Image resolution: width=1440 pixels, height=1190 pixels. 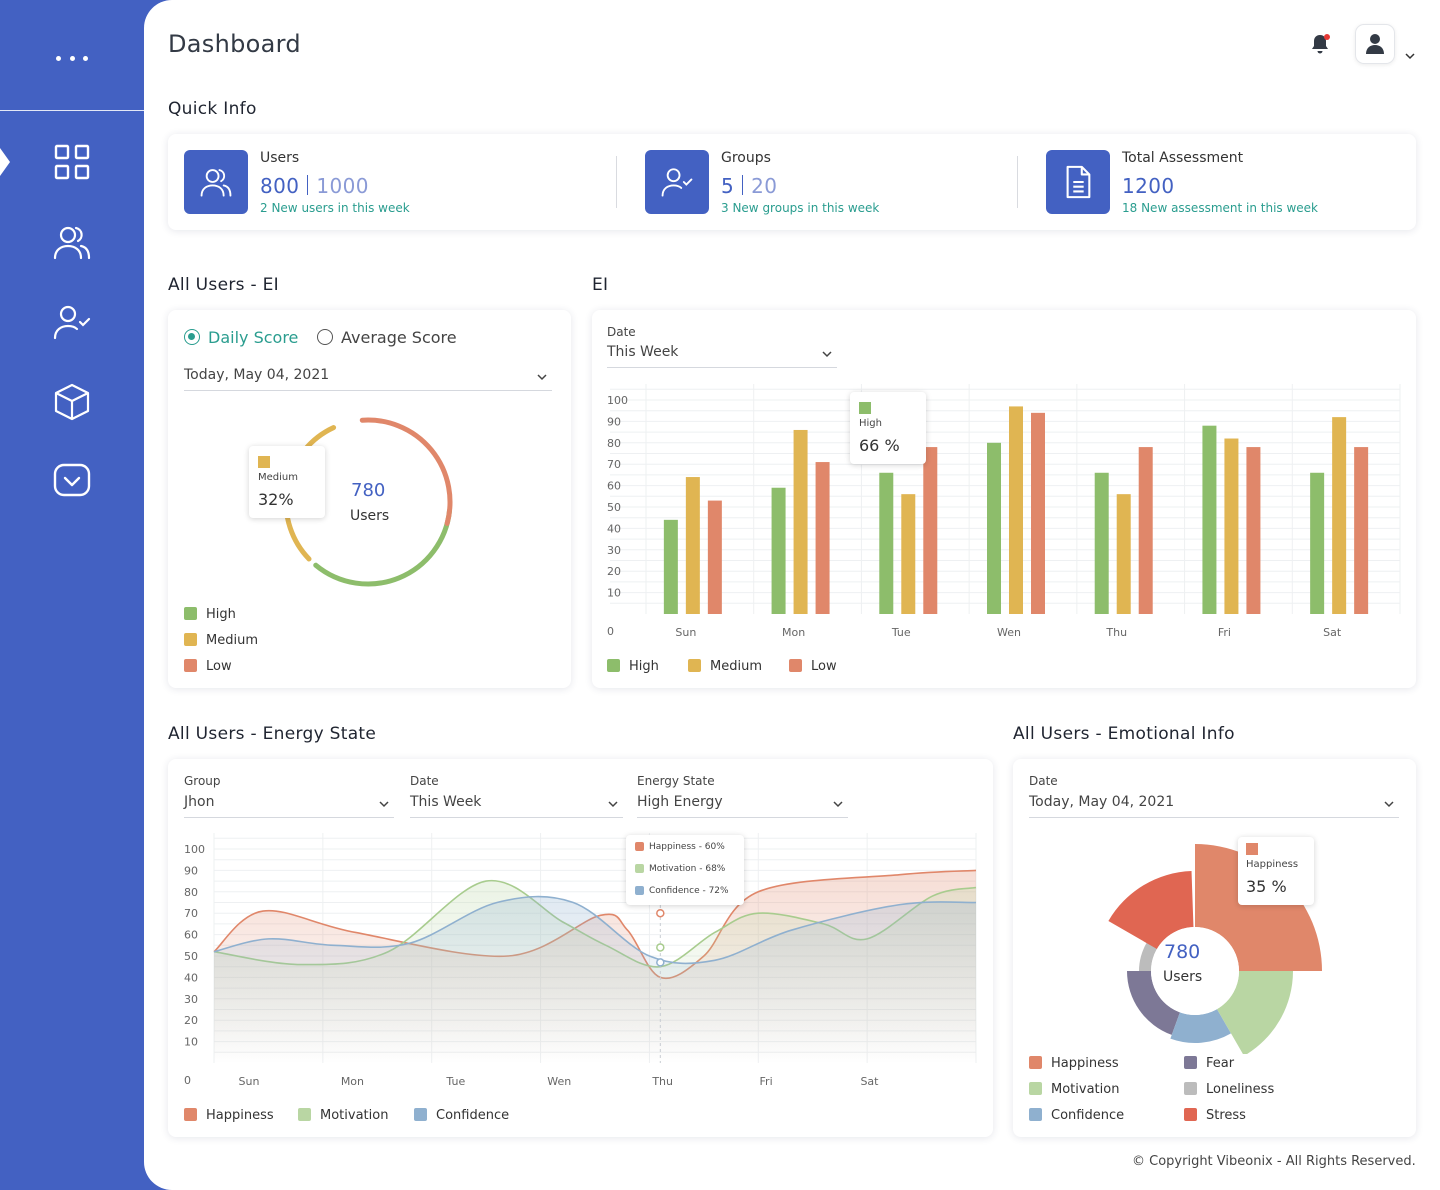 I want to click on line-confidence, so click(x=595, y=930).